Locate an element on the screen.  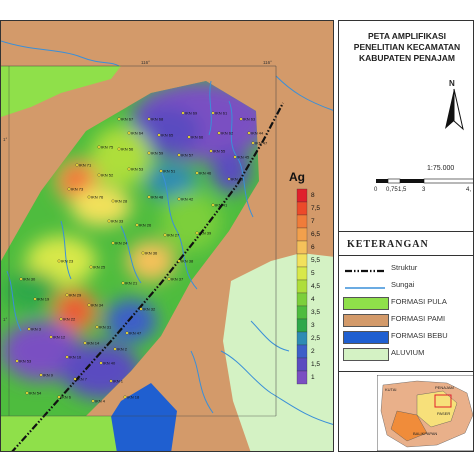
coord-left-1: 1° is located at coordinates (5, 139).